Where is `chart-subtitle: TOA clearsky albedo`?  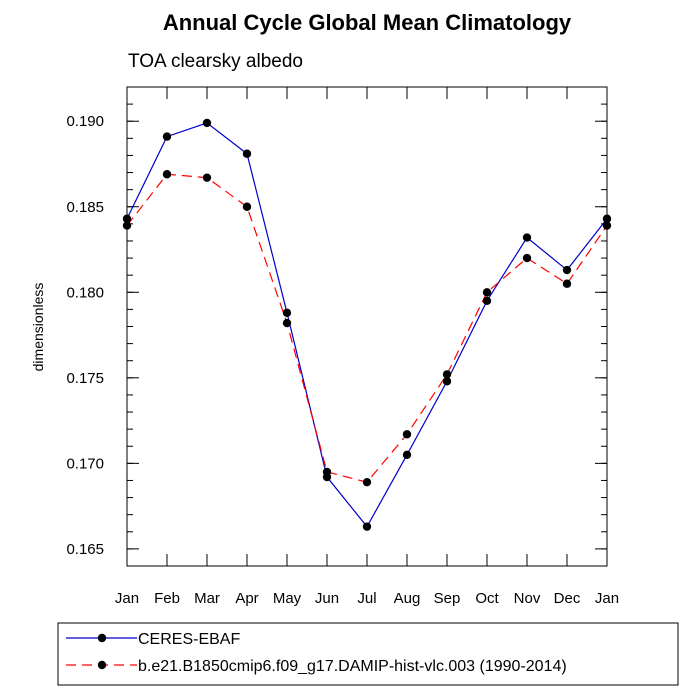
chart-subtitle: TOA clearsky albedo is located at coordinates (215, 61).